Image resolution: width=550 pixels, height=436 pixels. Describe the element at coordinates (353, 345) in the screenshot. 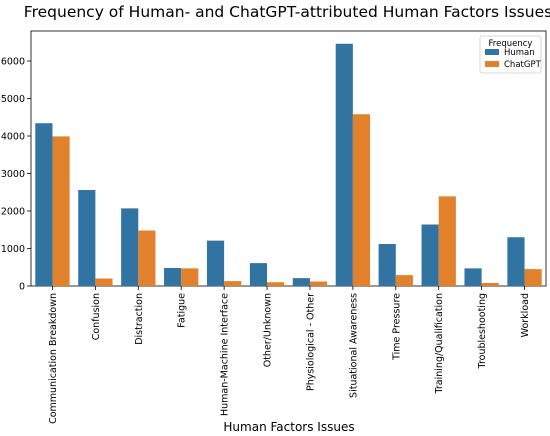

I see `x-tick-label: Situational Awareness` at that location.